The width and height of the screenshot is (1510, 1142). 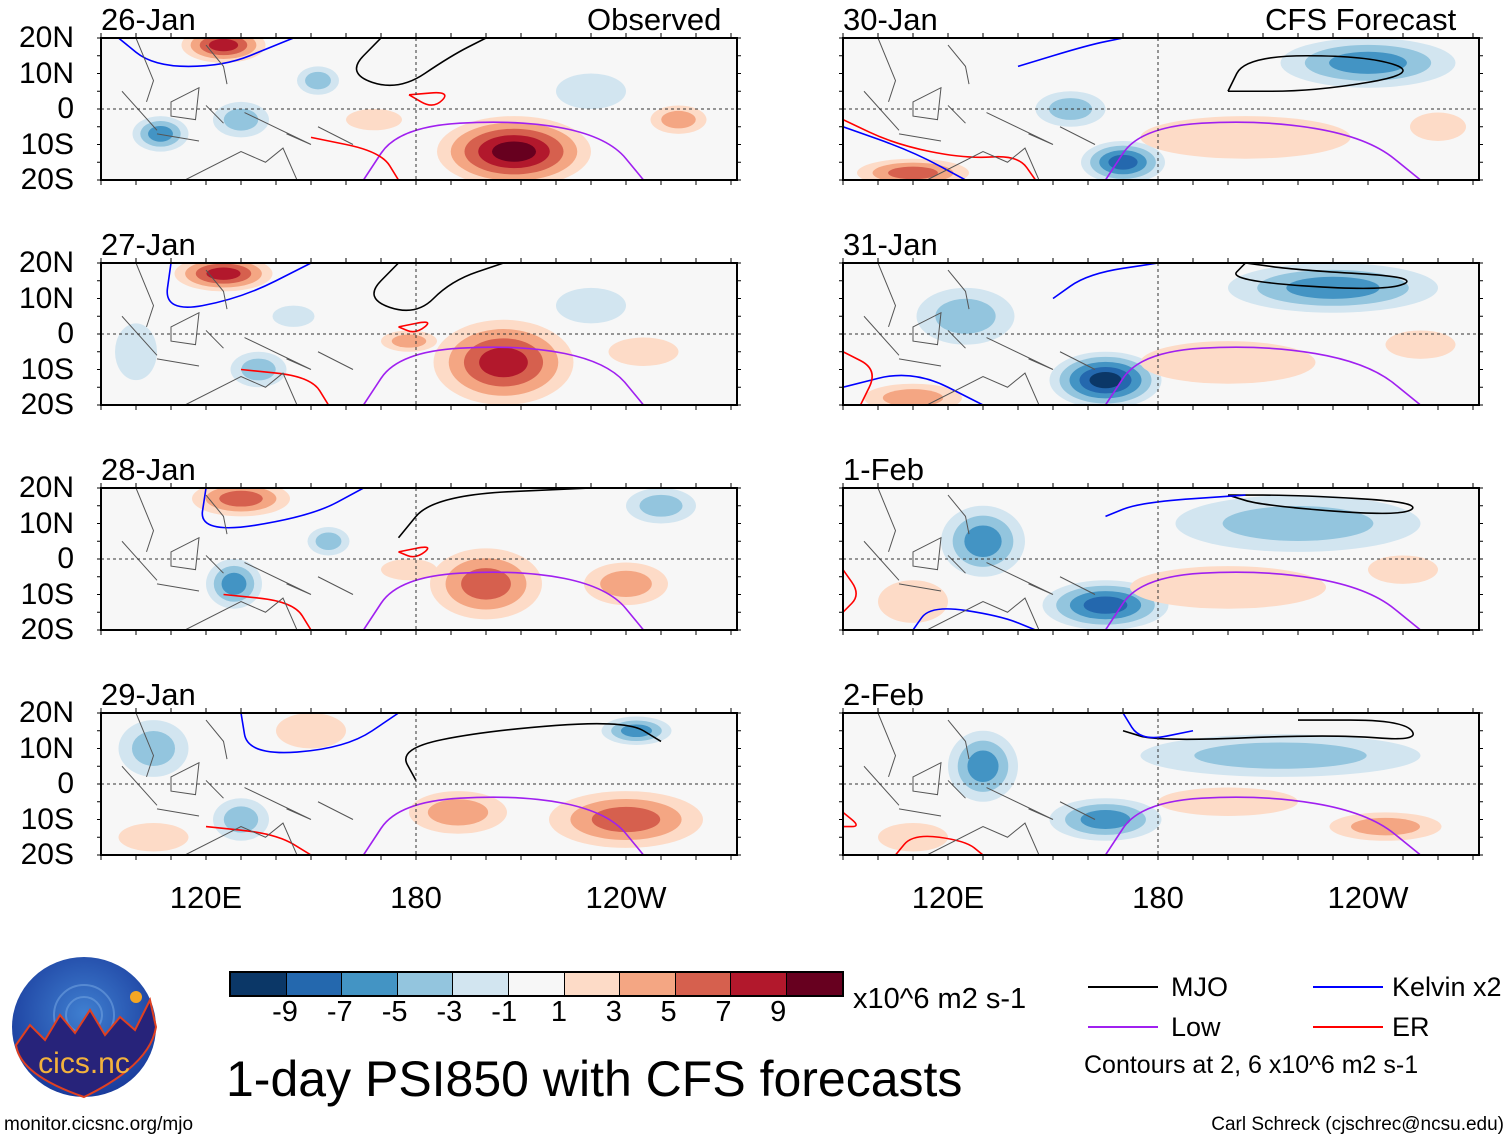 I want to click on footer-credit: Carl Schreck (cjschrec@ncsu.edu), so click(x=1357, y=1124).